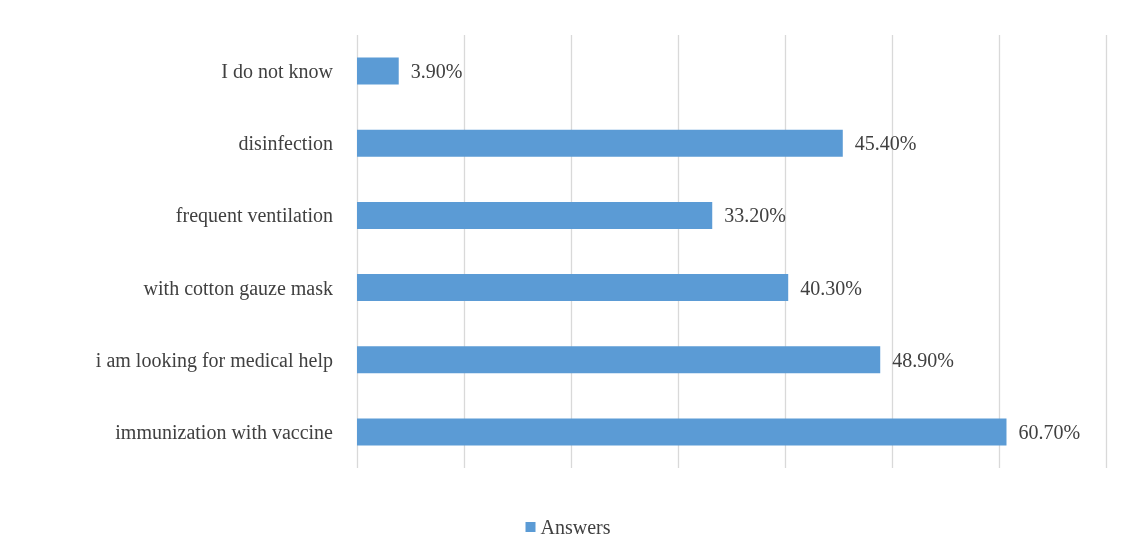 The height and width of the screenshot is (556, 1136). I want to click on y-tick-label: immunization with vaccine, so click(224, 431).